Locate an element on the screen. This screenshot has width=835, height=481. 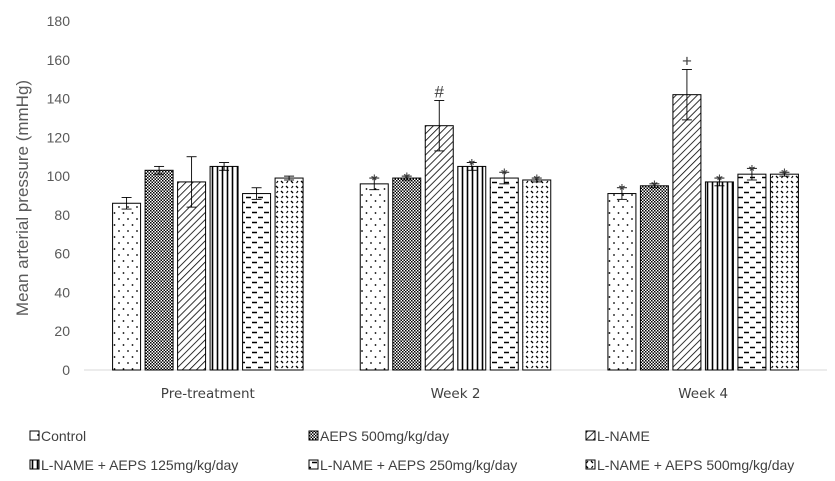
legend-item: L-NAME + AEPS 250mg/kg/day is located at coordinates (412, 465).